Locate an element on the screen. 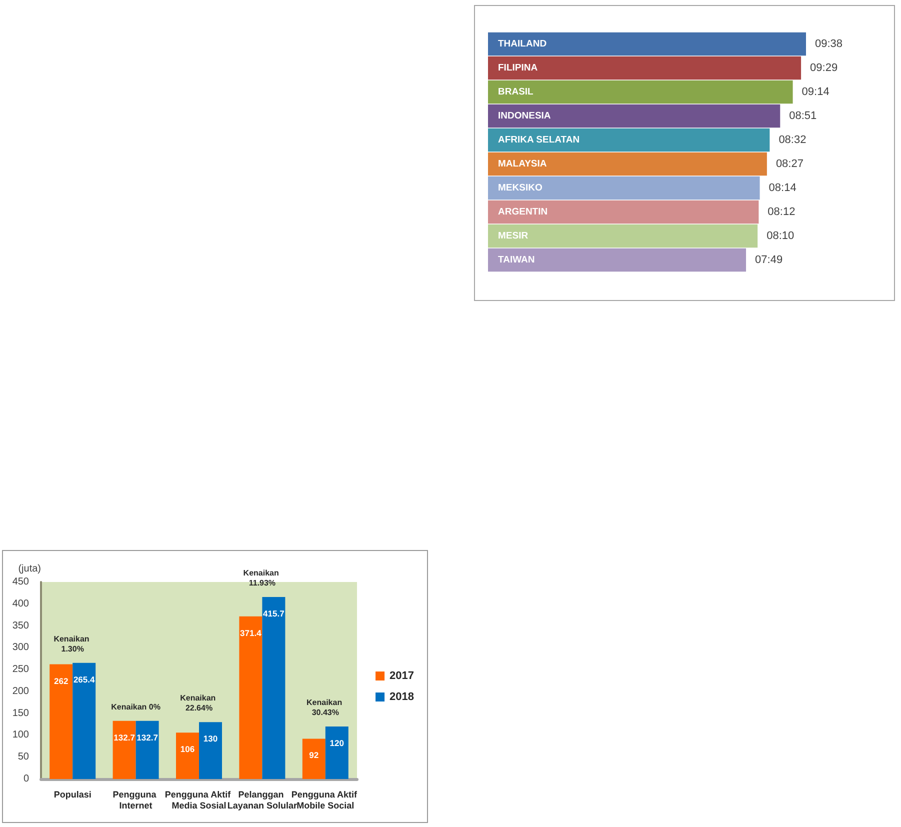 This screenshot has height=827, width=901. data-label: 415.7 is located at coordinates (274, 613).